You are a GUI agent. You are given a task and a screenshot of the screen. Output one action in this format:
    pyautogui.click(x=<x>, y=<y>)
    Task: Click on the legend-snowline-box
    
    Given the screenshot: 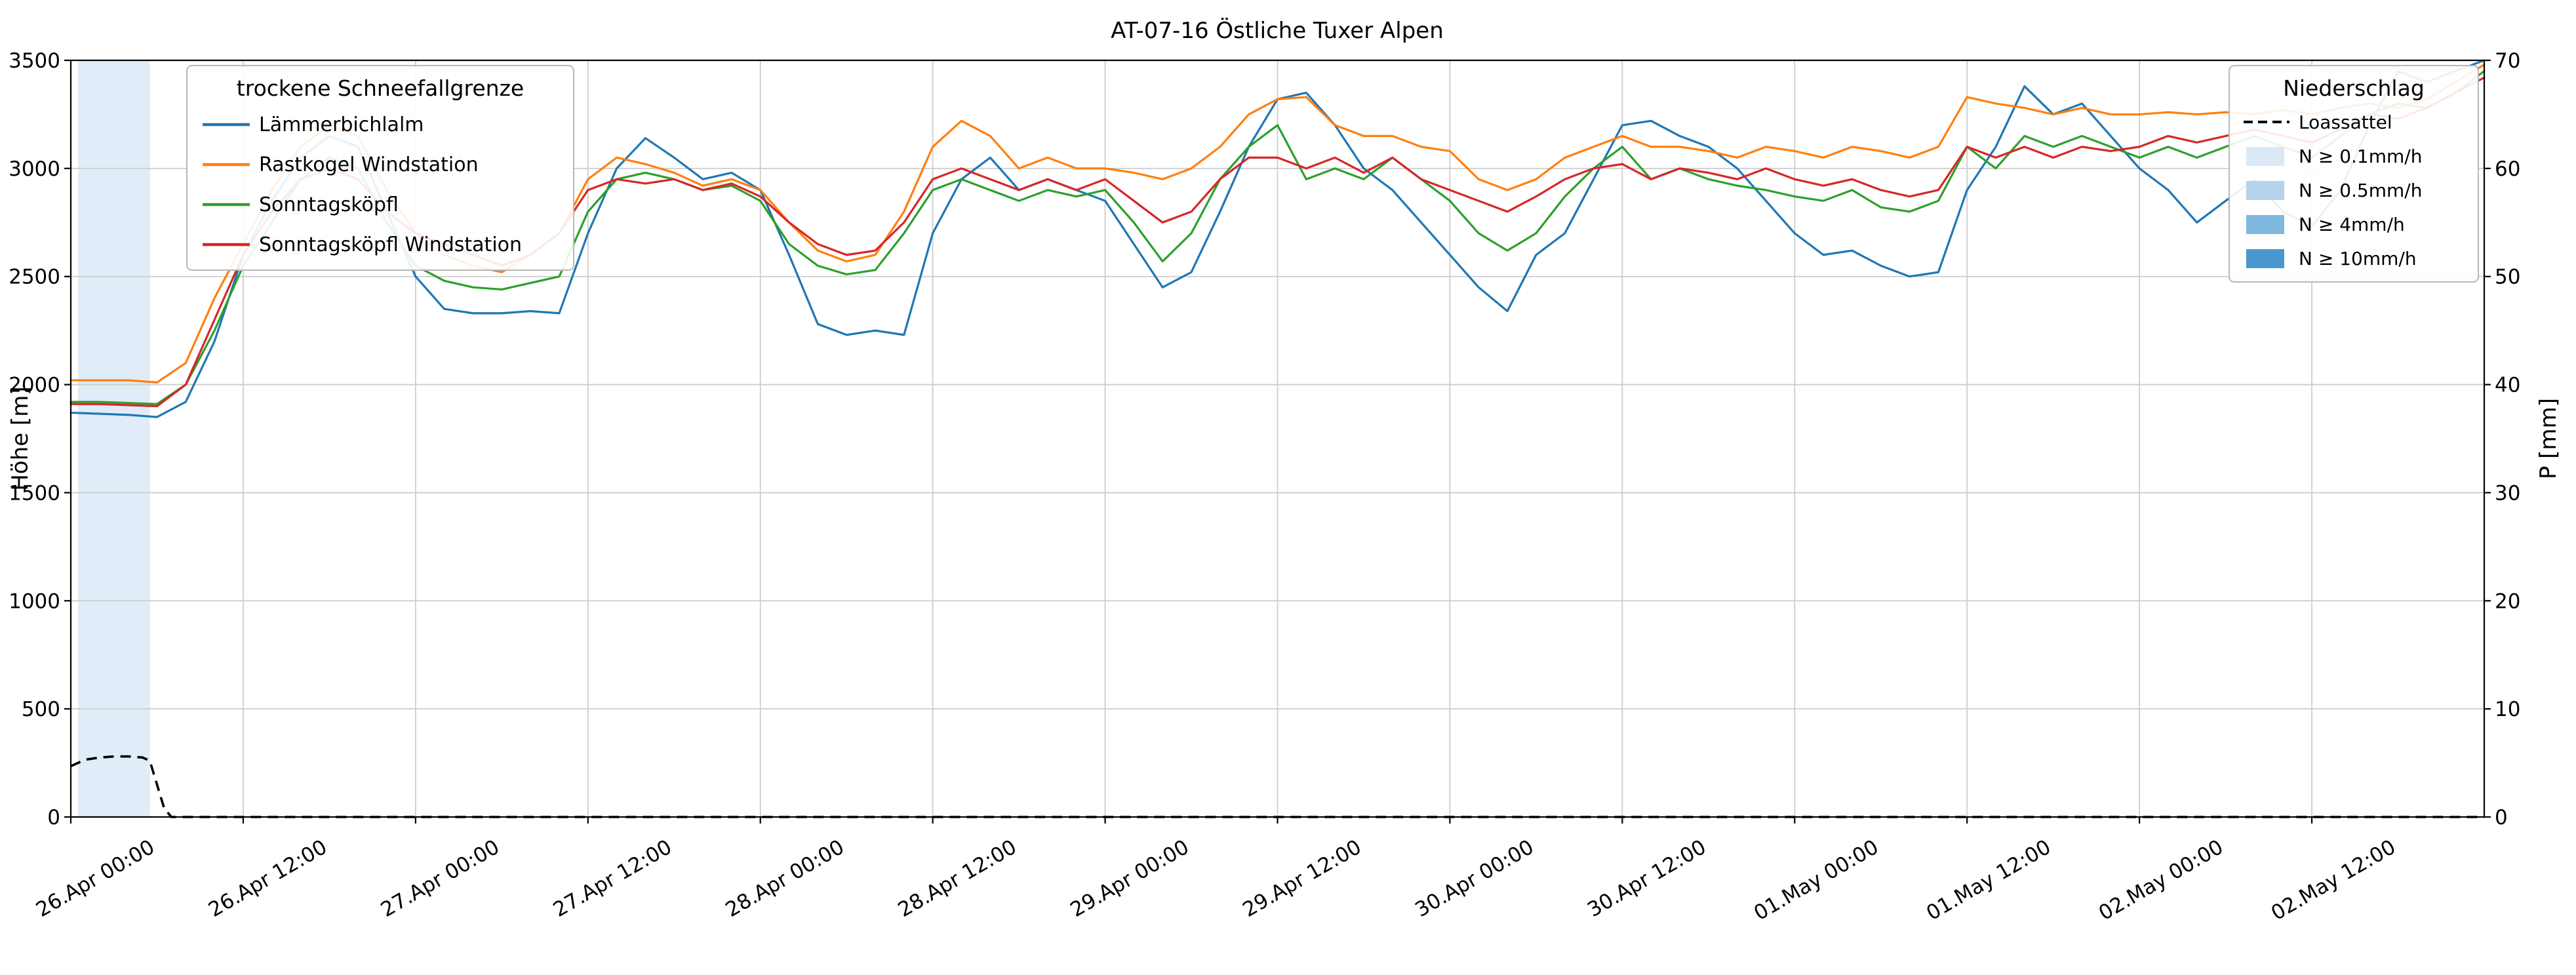 What is the action you would take?
    pyautogui.click(x=380, y=168)
    